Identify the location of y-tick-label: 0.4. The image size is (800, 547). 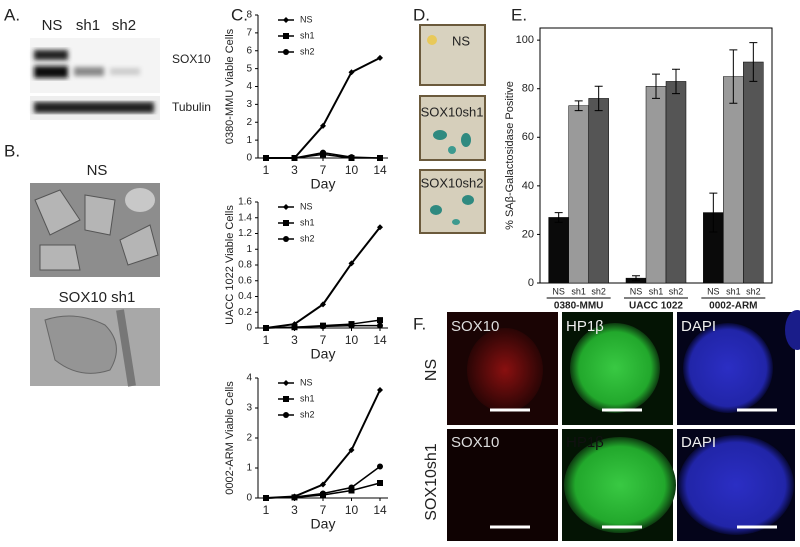
(245, 296).